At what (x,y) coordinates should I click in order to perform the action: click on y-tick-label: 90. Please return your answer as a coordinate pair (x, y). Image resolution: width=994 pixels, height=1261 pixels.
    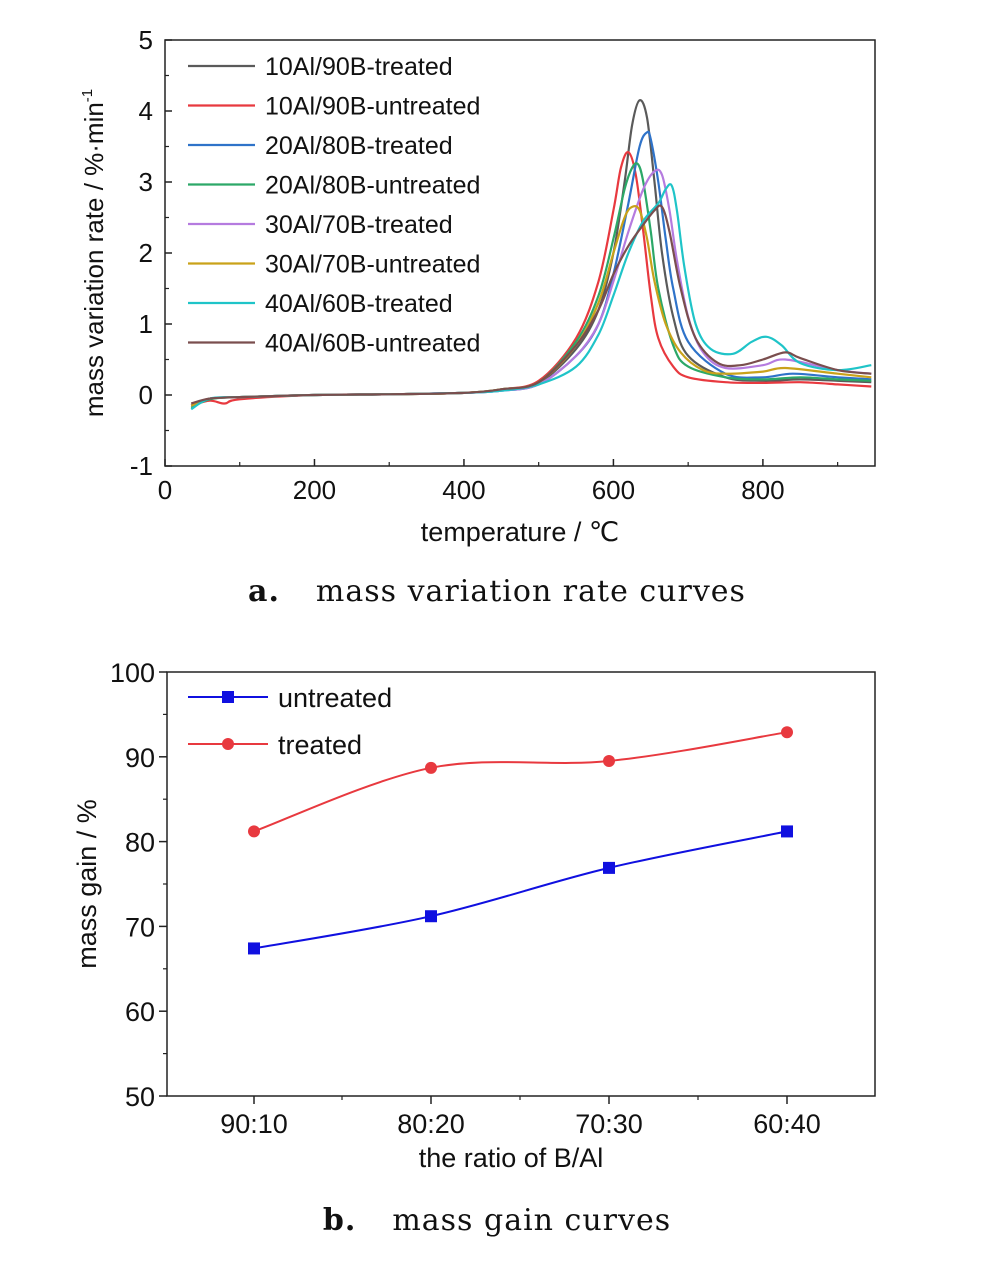
    Looking at the image, I should click on (140, 758).